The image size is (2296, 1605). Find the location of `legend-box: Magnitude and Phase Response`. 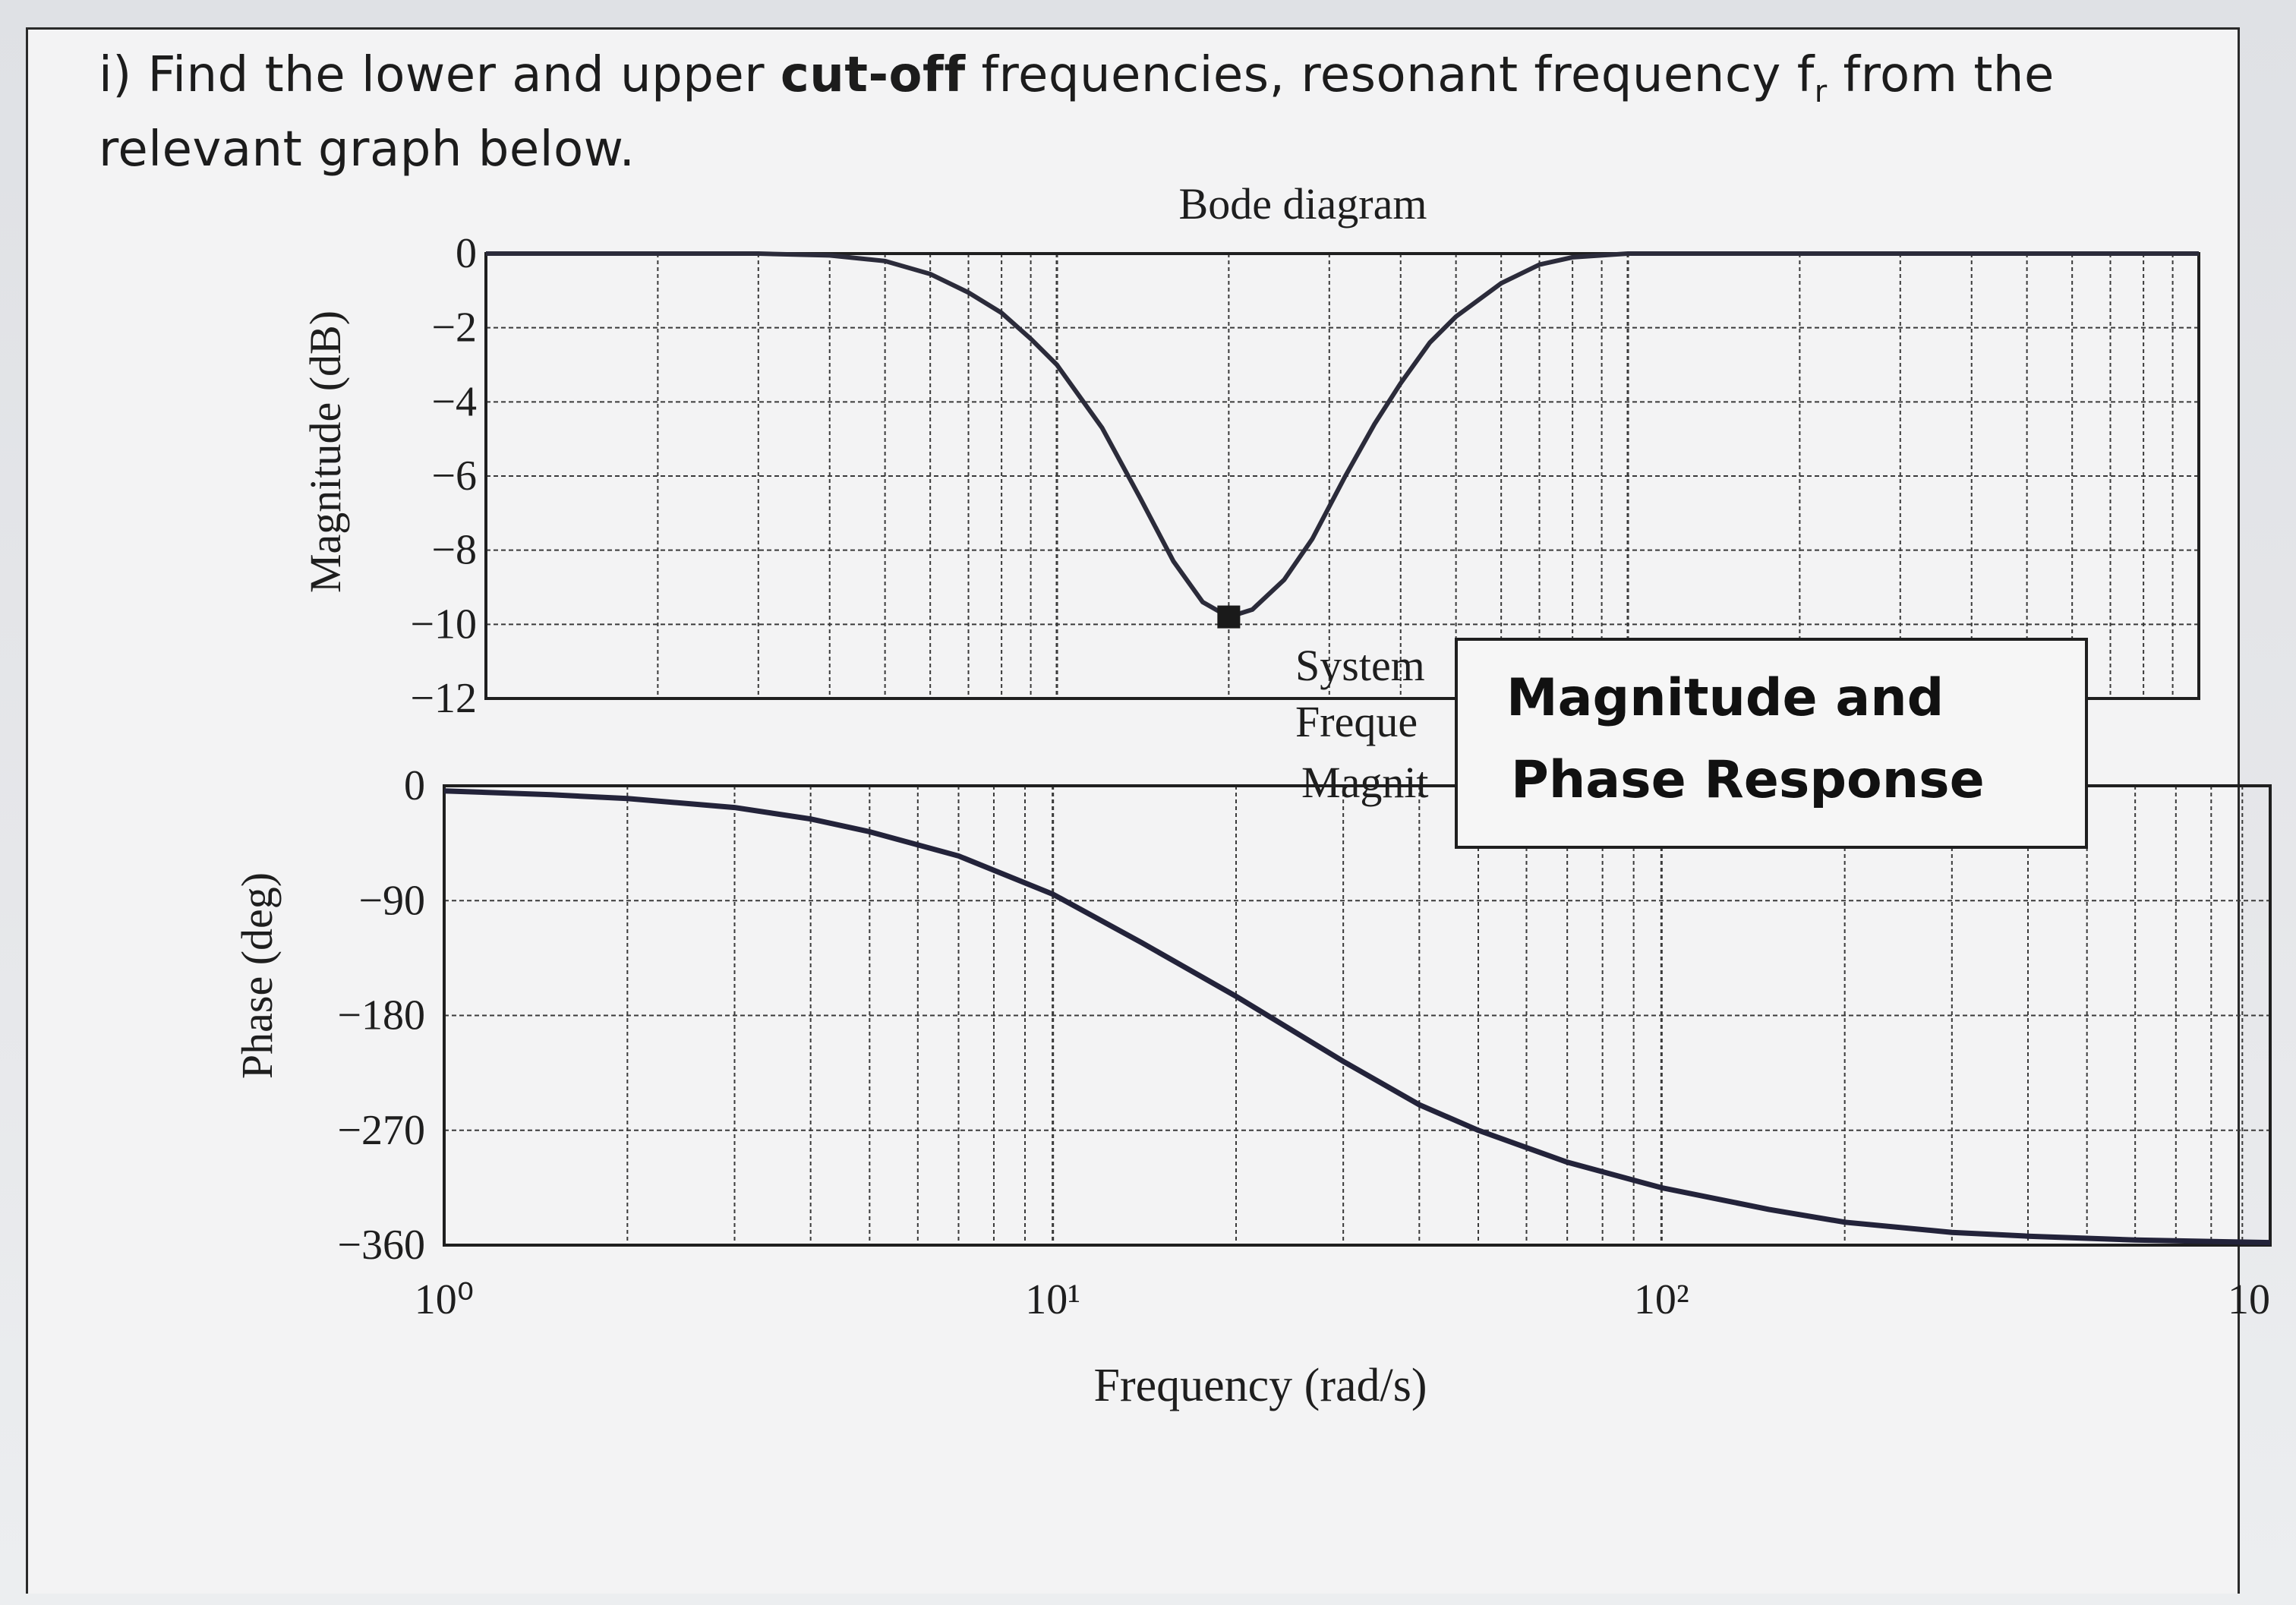

legend-box: Magnitude and Phase Response is located at coordinates (1772, 743).